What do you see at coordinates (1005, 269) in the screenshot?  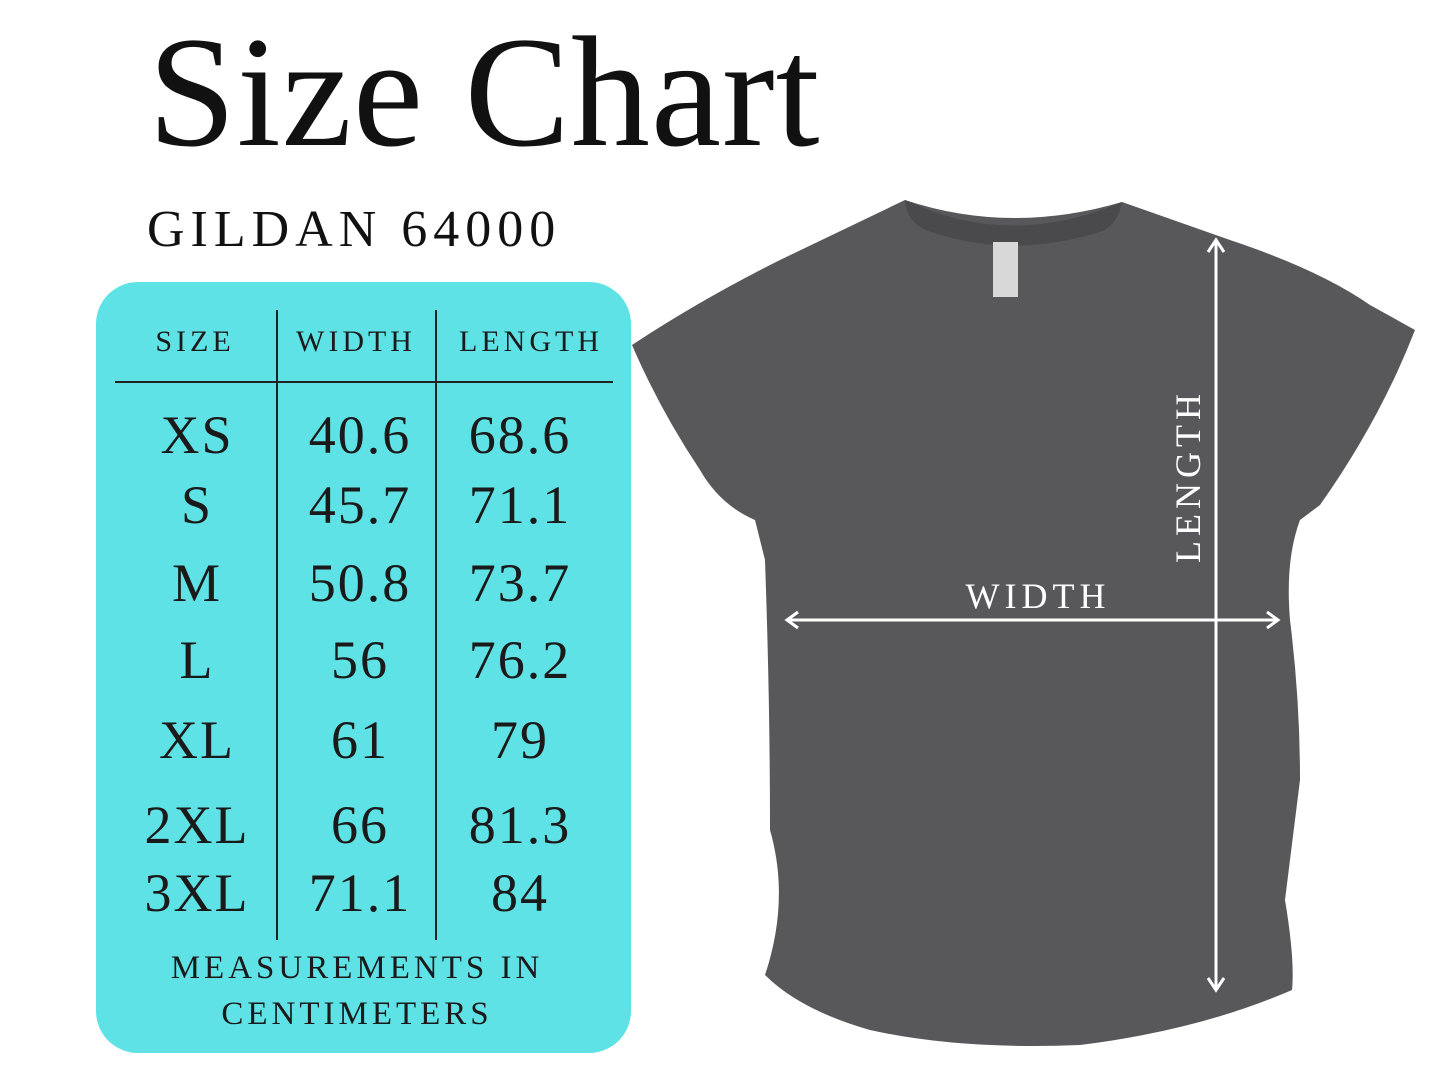 I see `neck-tag` at bounding box center [1005, 269].